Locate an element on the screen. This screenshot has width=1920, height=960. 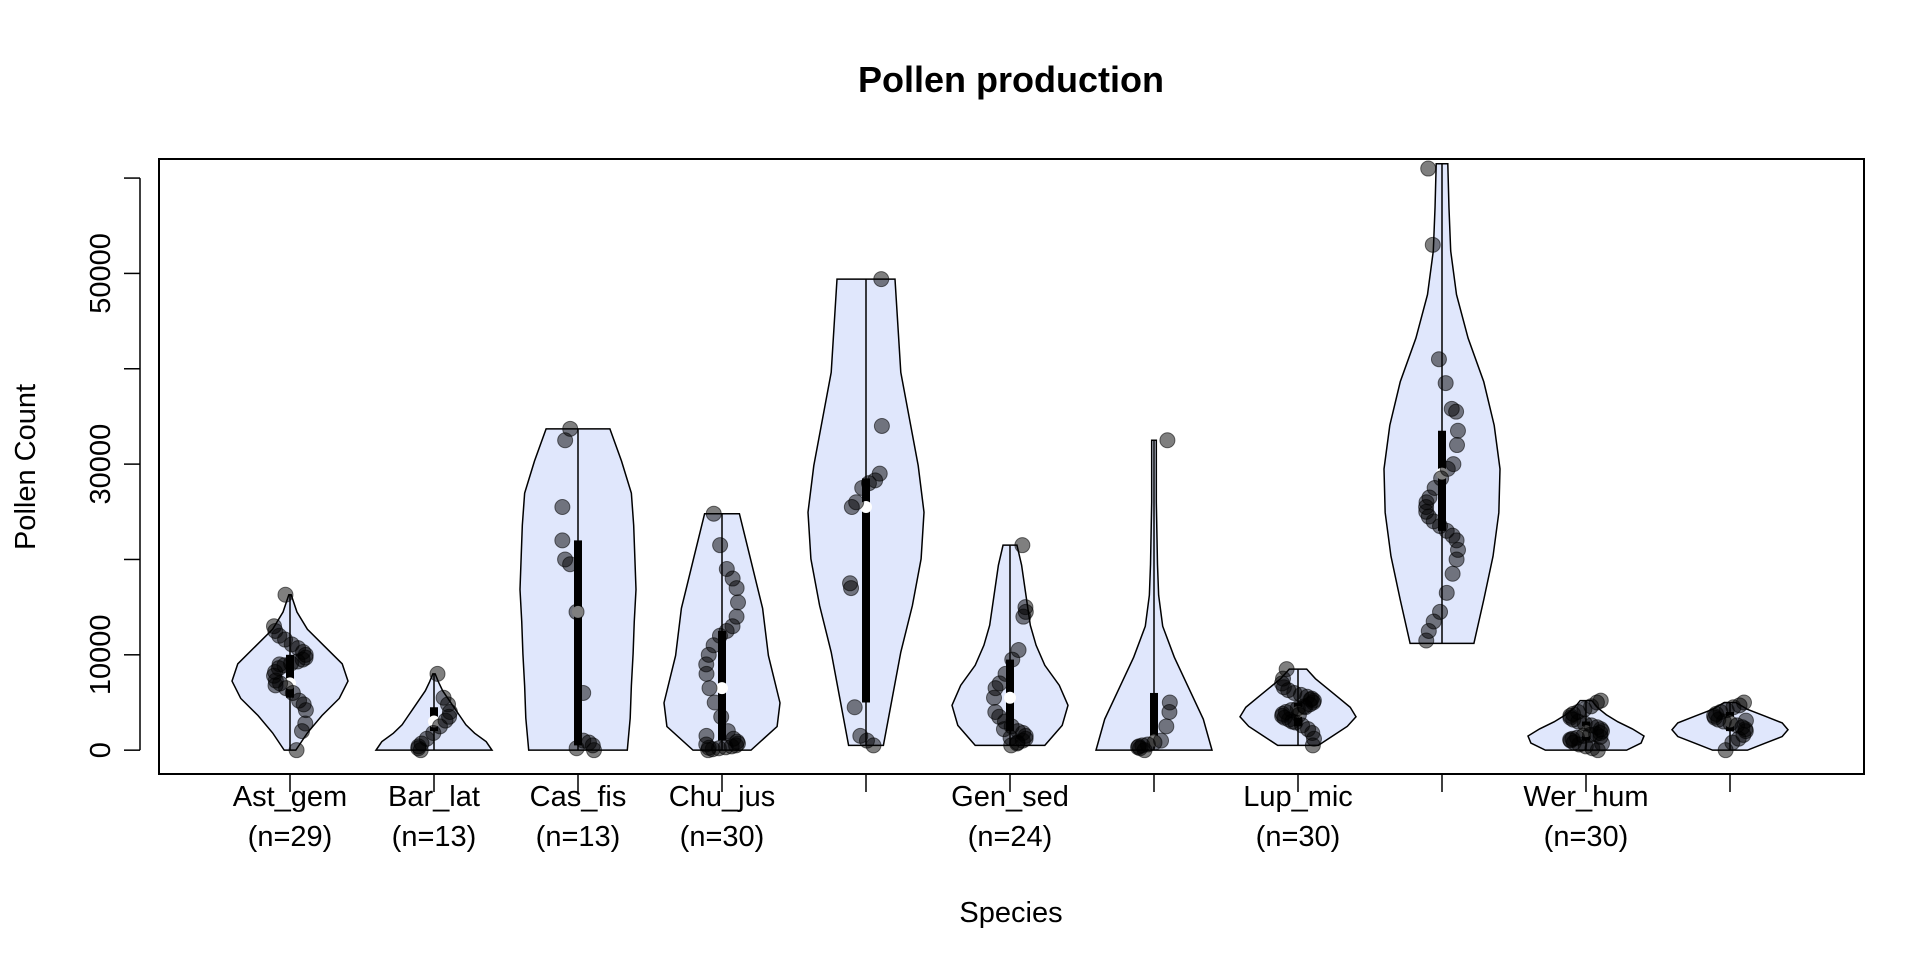
x-tick-label: Bar_lat is located at coordinates (434, 797).